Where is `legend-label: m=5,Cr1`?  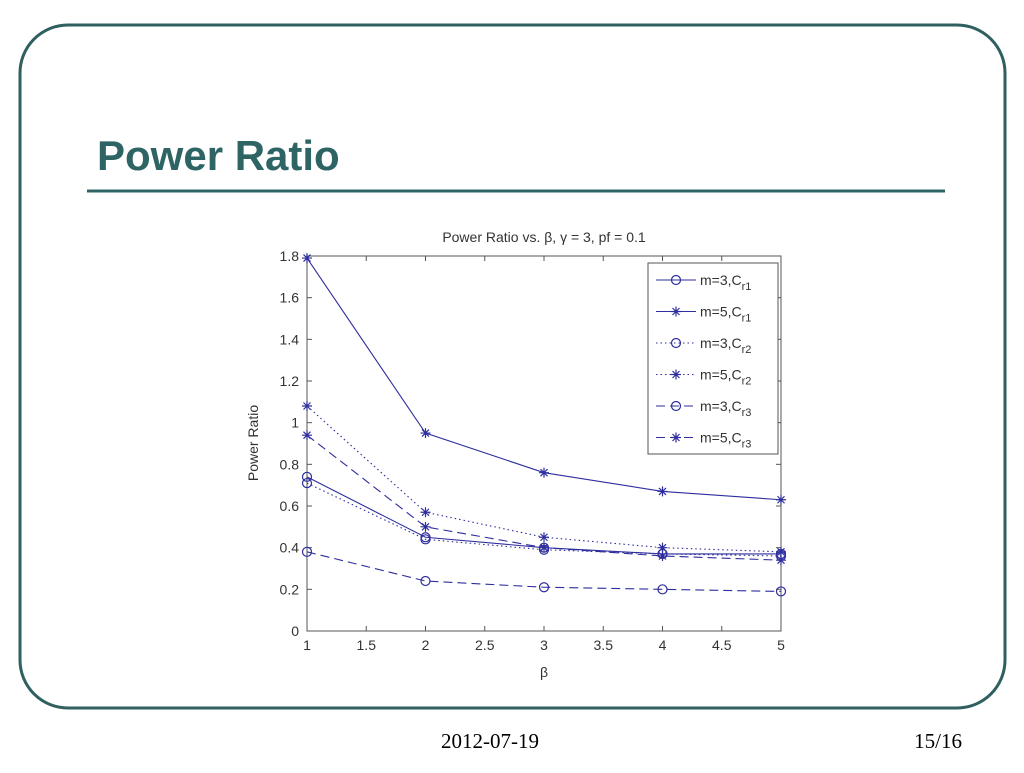
legend-label: m=5,Cr1 is located at coordinates (725, 314).